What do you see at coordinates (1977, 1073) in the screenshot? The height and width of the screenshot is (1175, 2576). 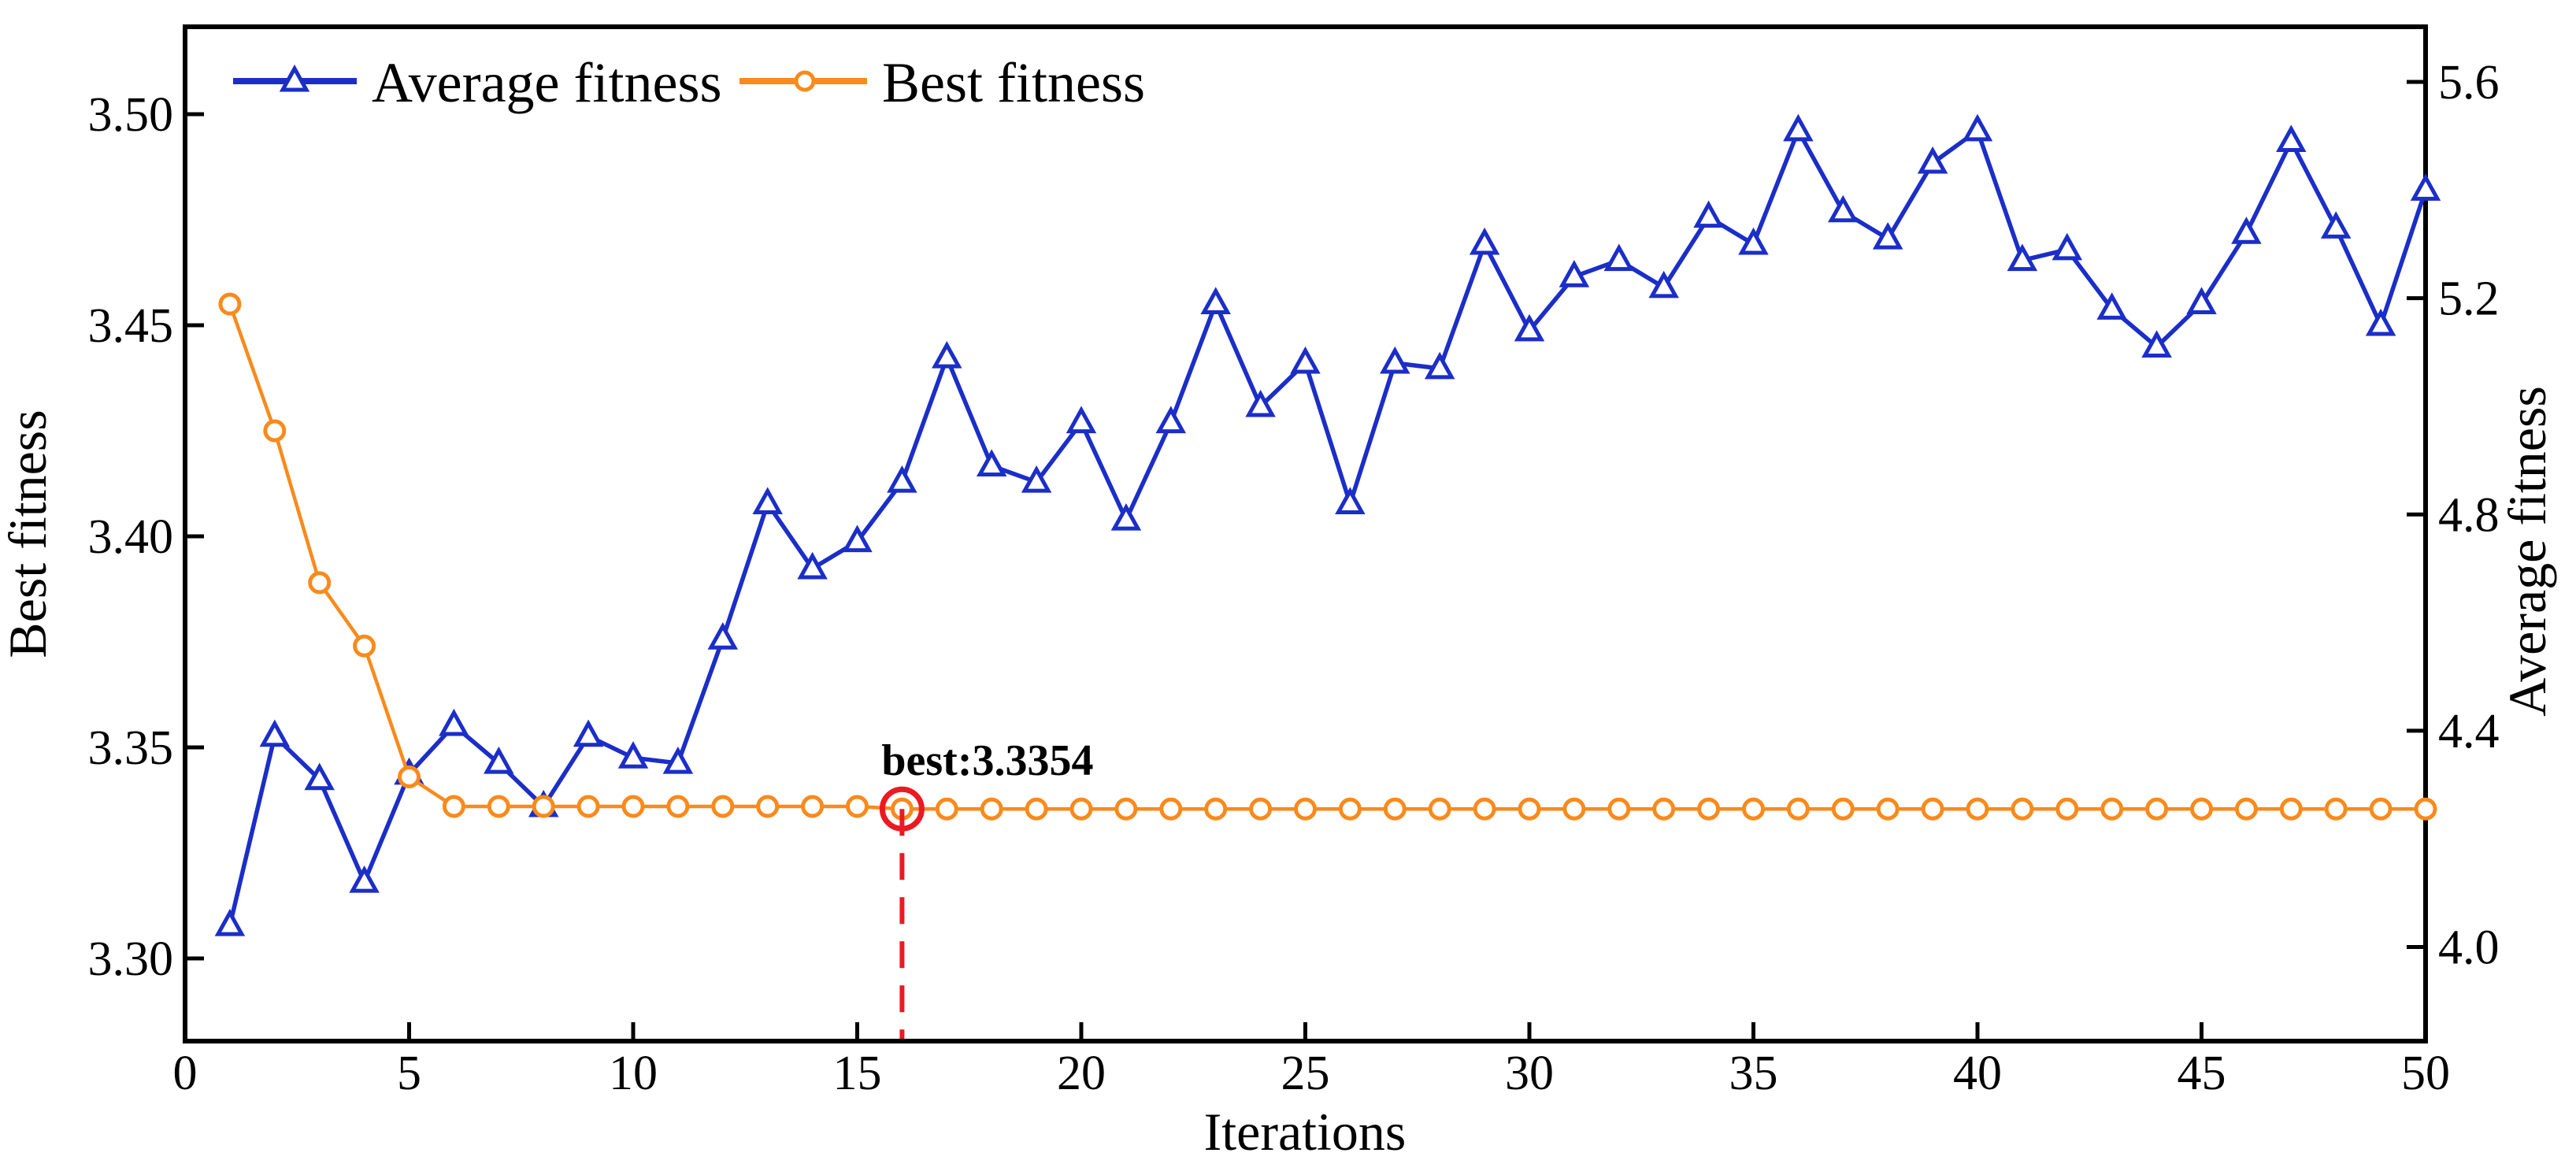 I see `x-tick-label: 40` at bounding box center [1977, 1073].